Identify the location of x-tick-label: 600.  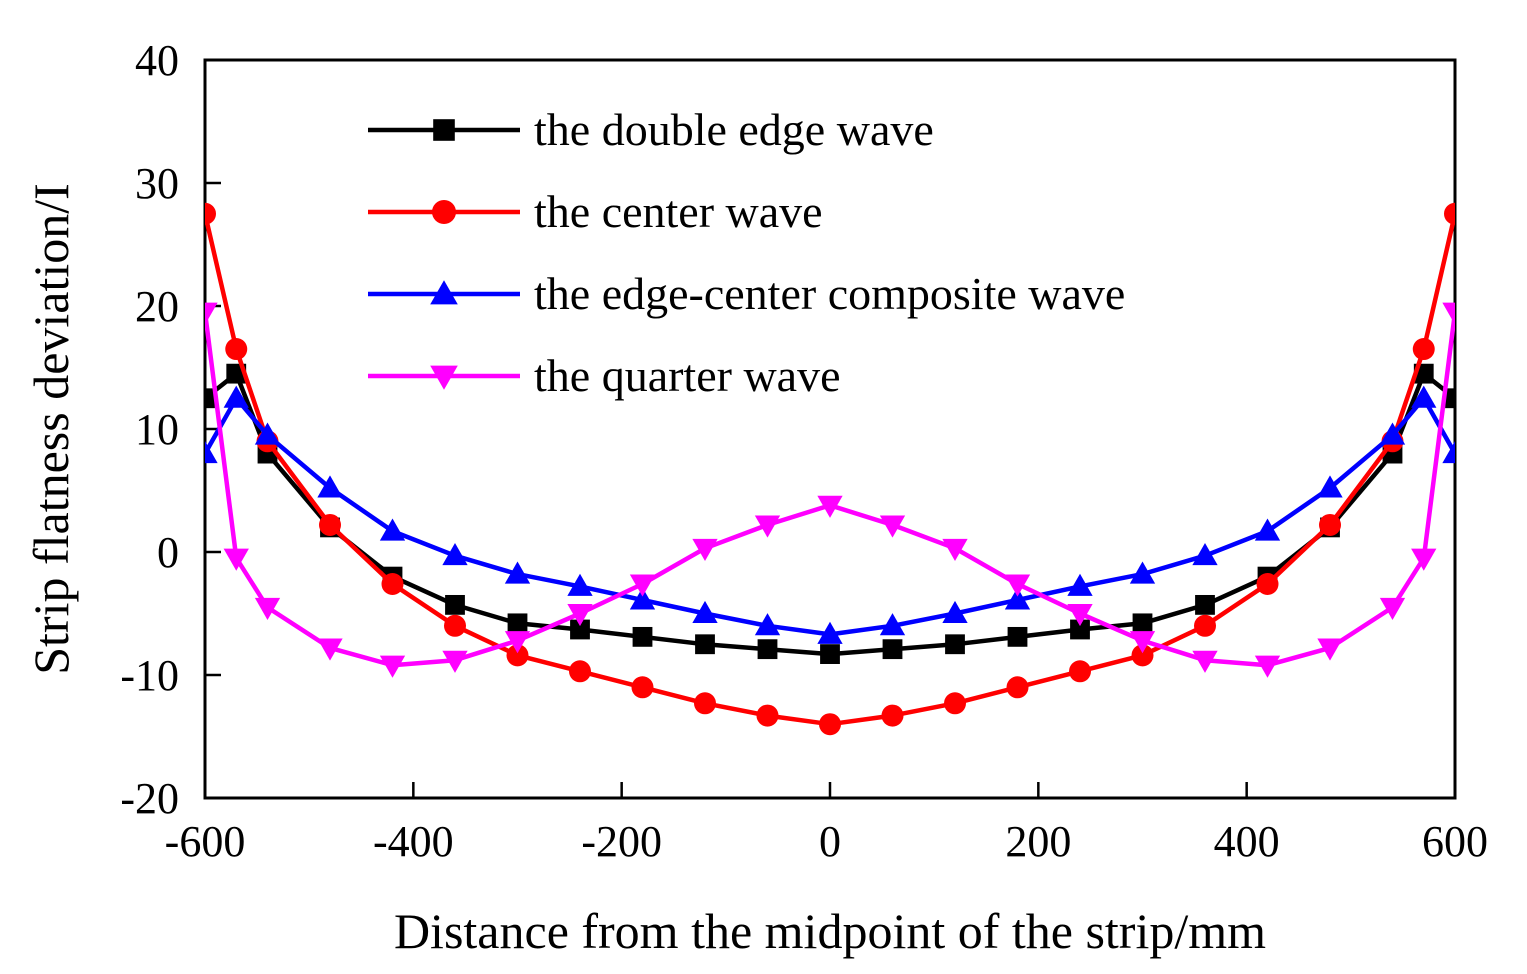
(1455, 841).